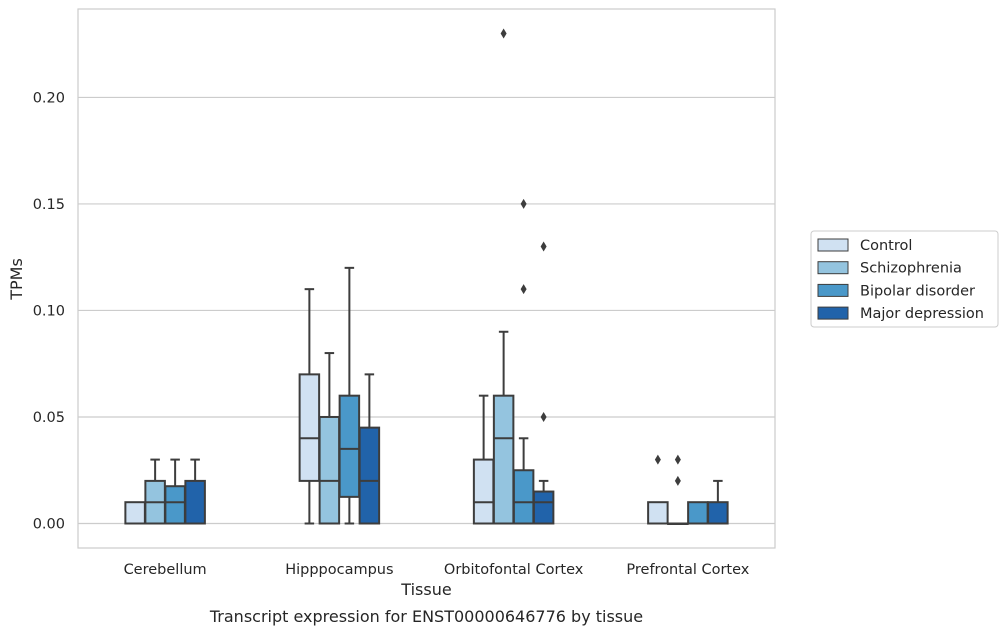  What do you see at coordinates (49, 418) in the screenshot?
I see `y-tick-label: 0.05` at bounding box center [49, 418].